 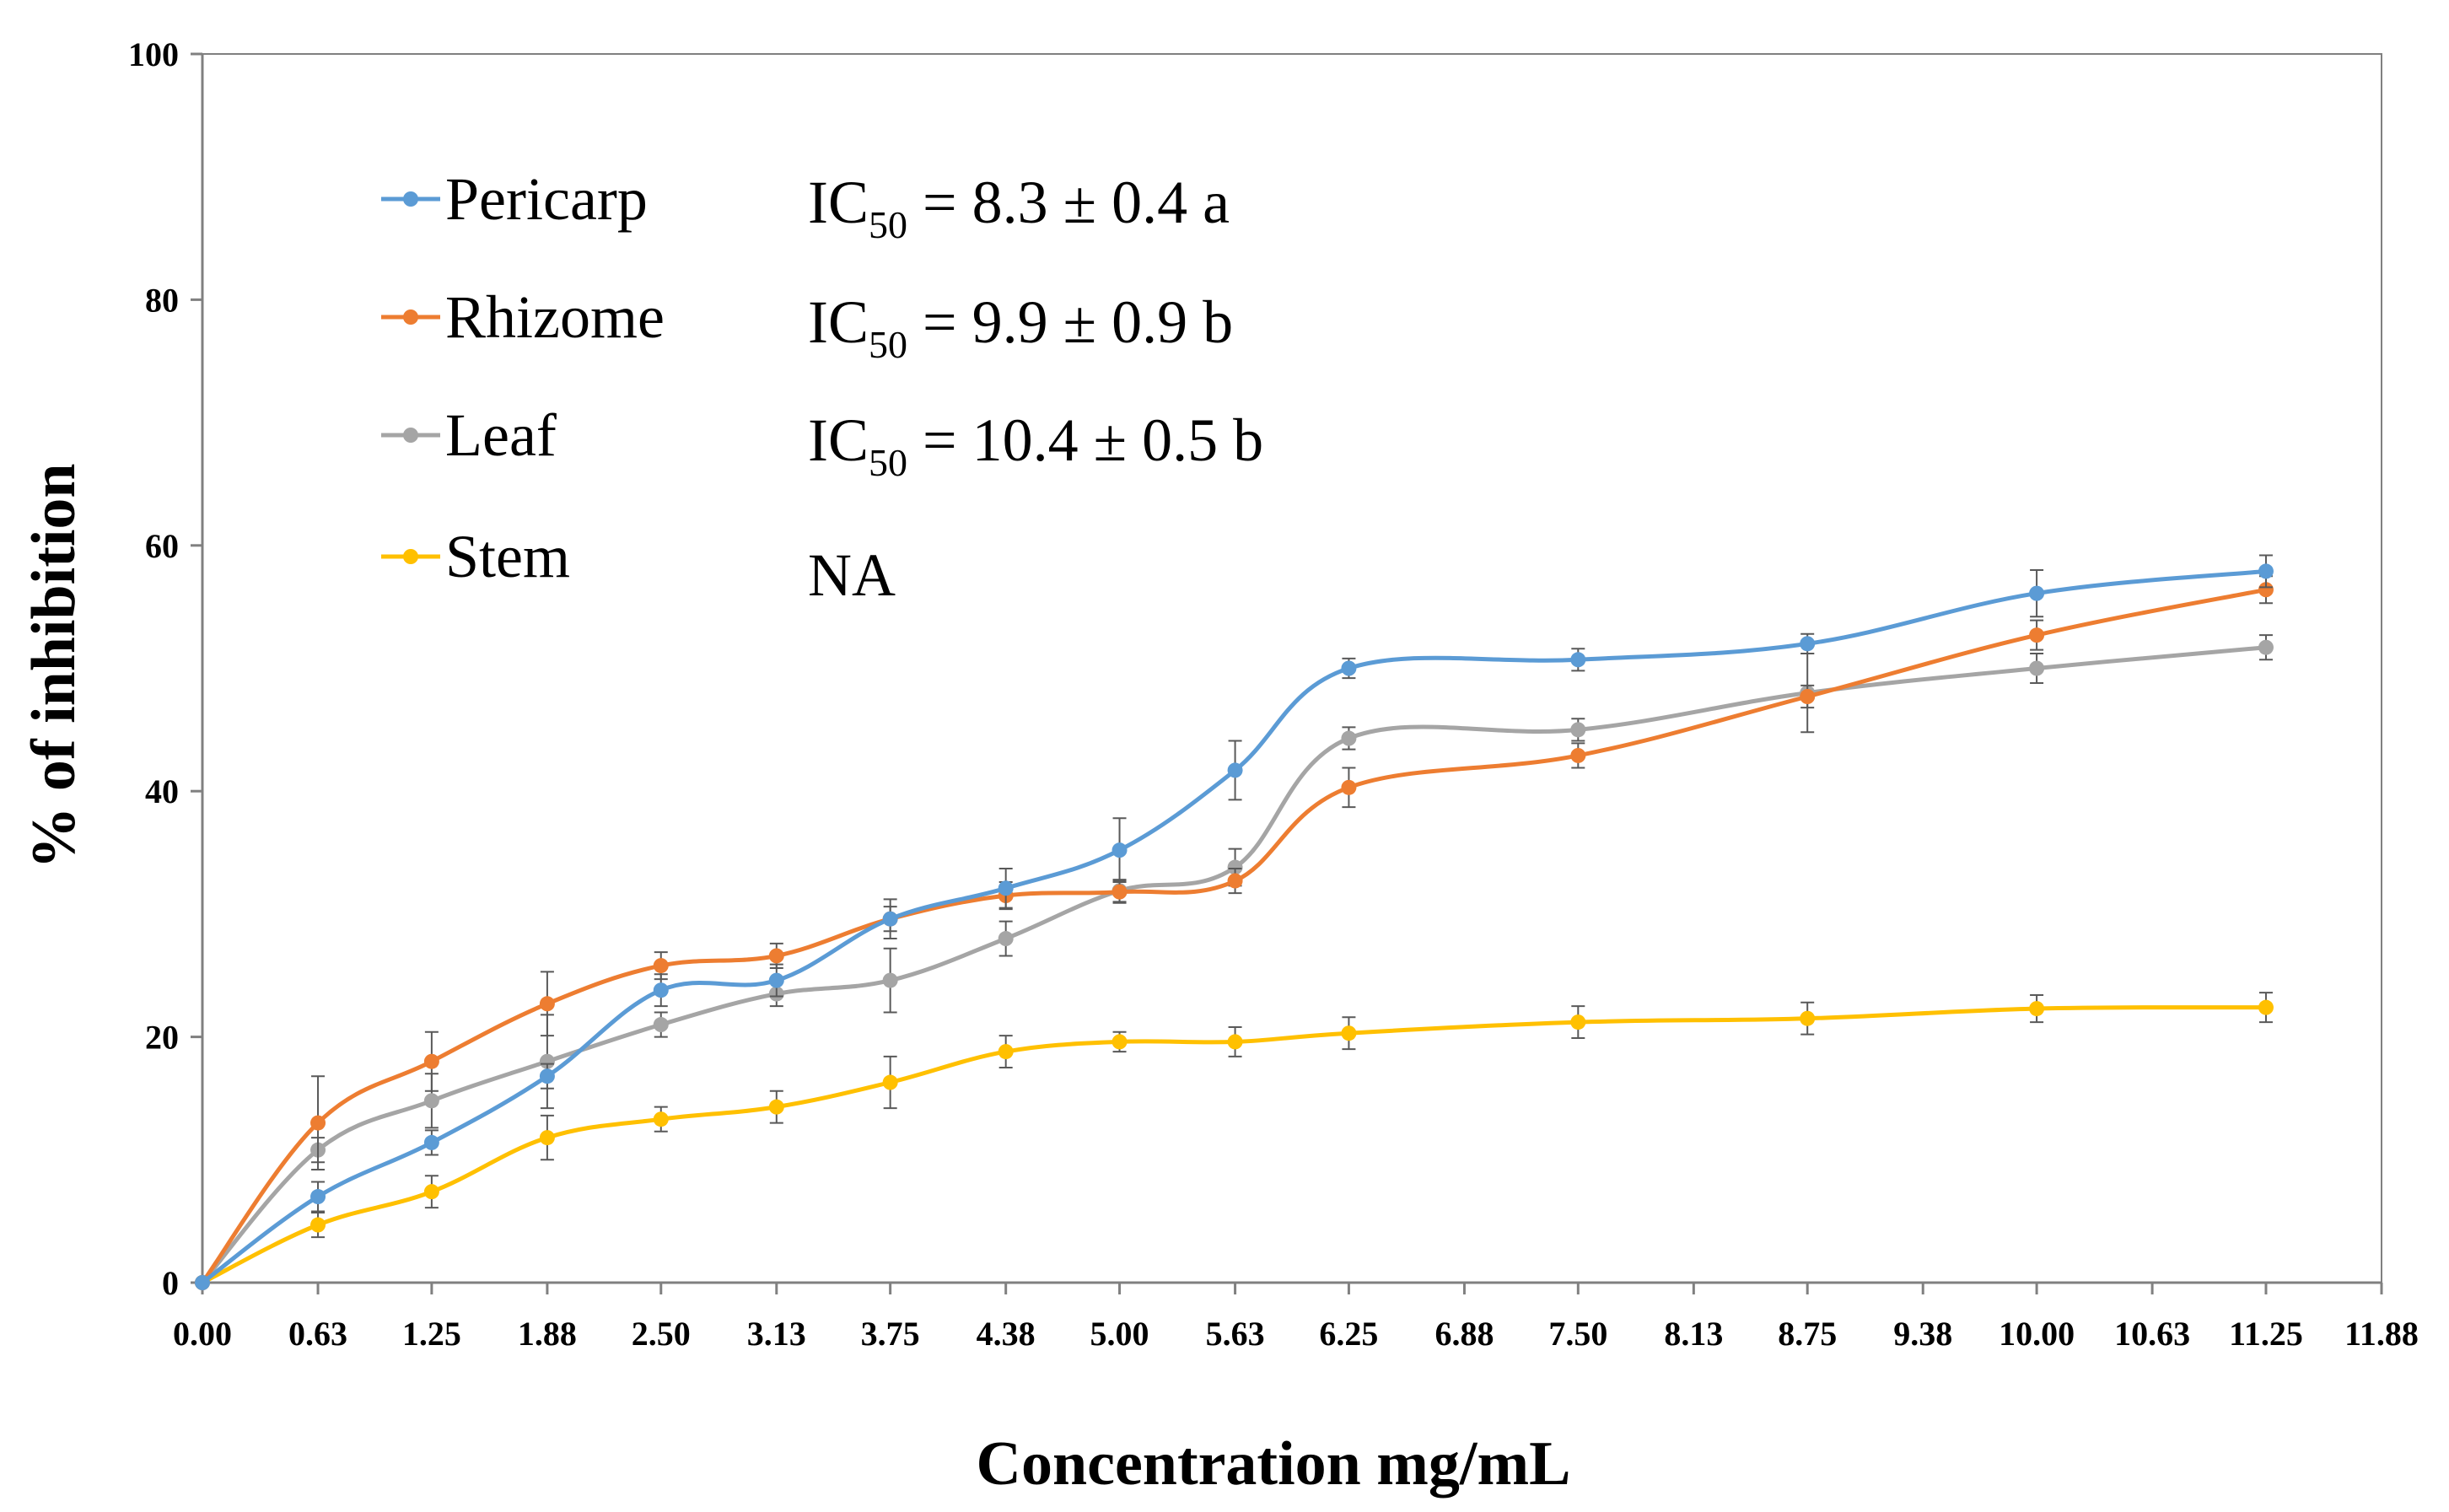 What do you see at coordinates (1119, 1334) in the screenshot?
I see `x-tick-label: 5.00` at bounding box center [1119, 1334].